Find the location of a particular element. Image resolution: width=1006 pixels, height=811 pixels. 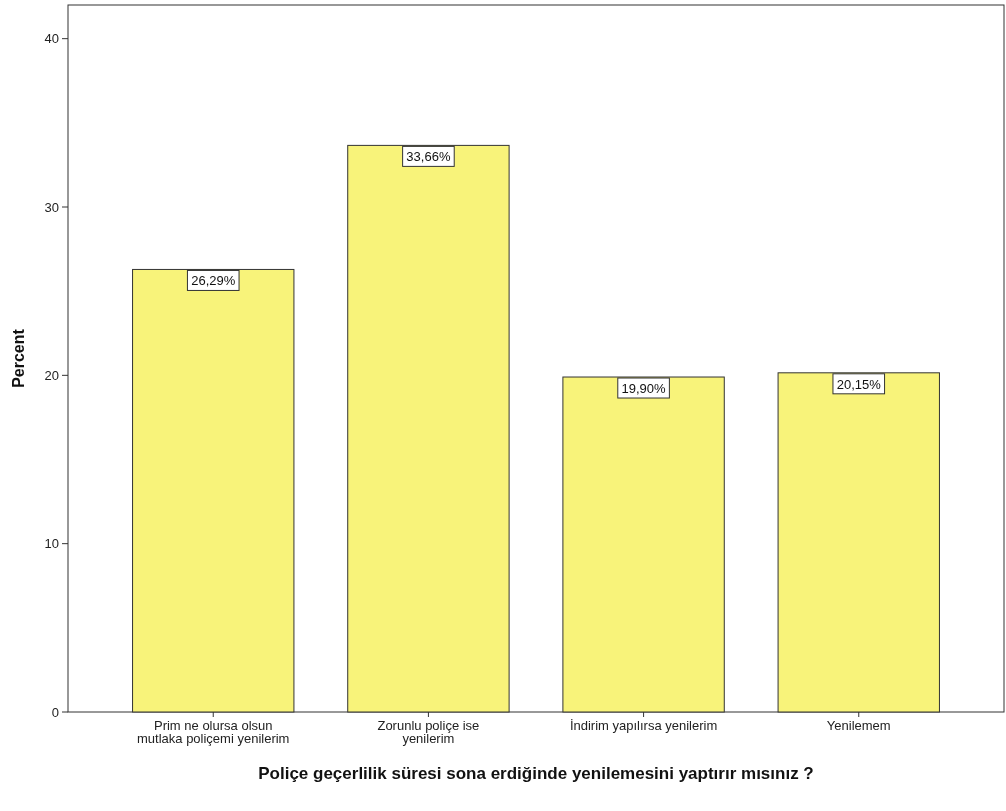

y-tick-label: 40 is located at coordinates (51, 39).